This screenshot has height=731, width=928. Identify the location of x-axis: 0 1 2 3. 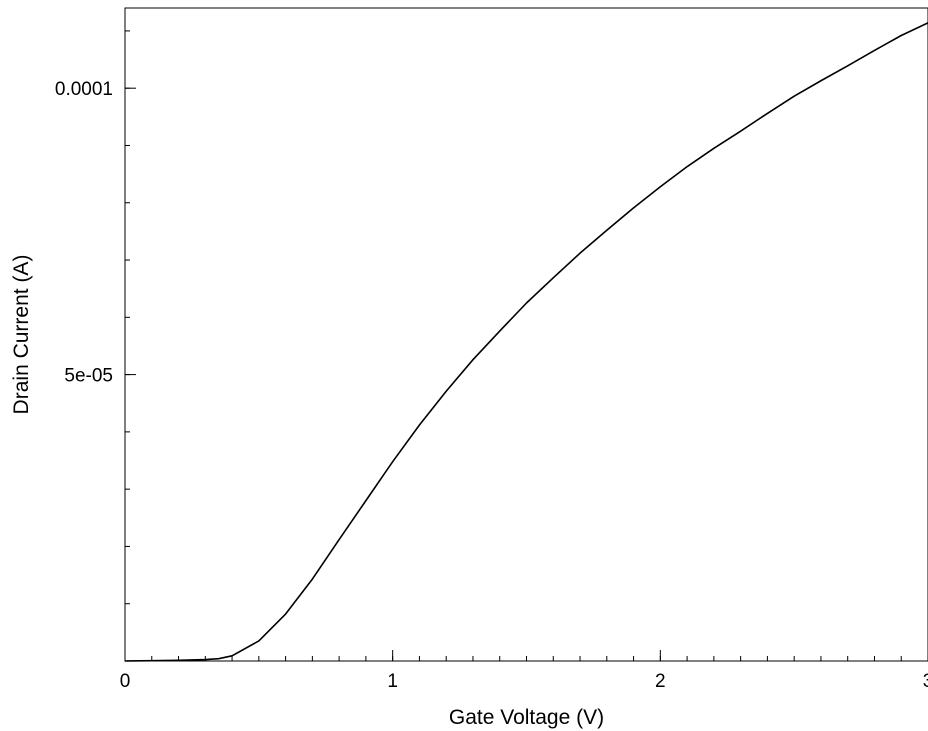
(524, 671).